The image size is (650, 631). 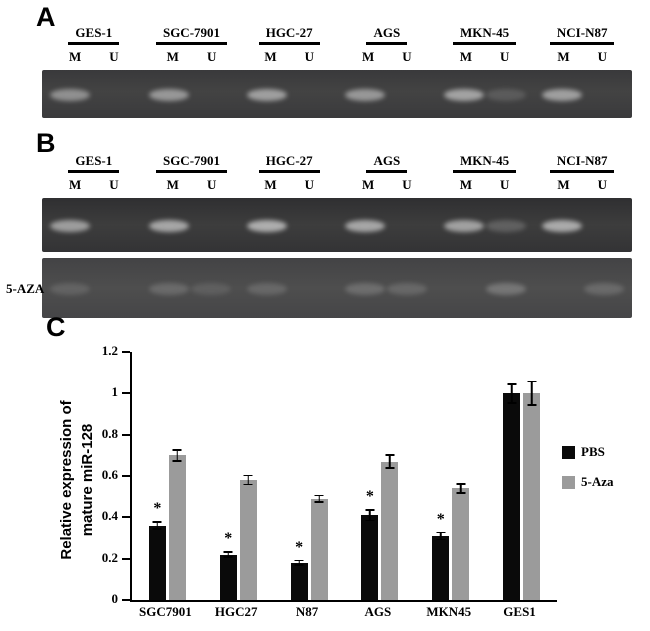 I want to click on x-axis-category-label: GES1, so click(x=519, y=611).